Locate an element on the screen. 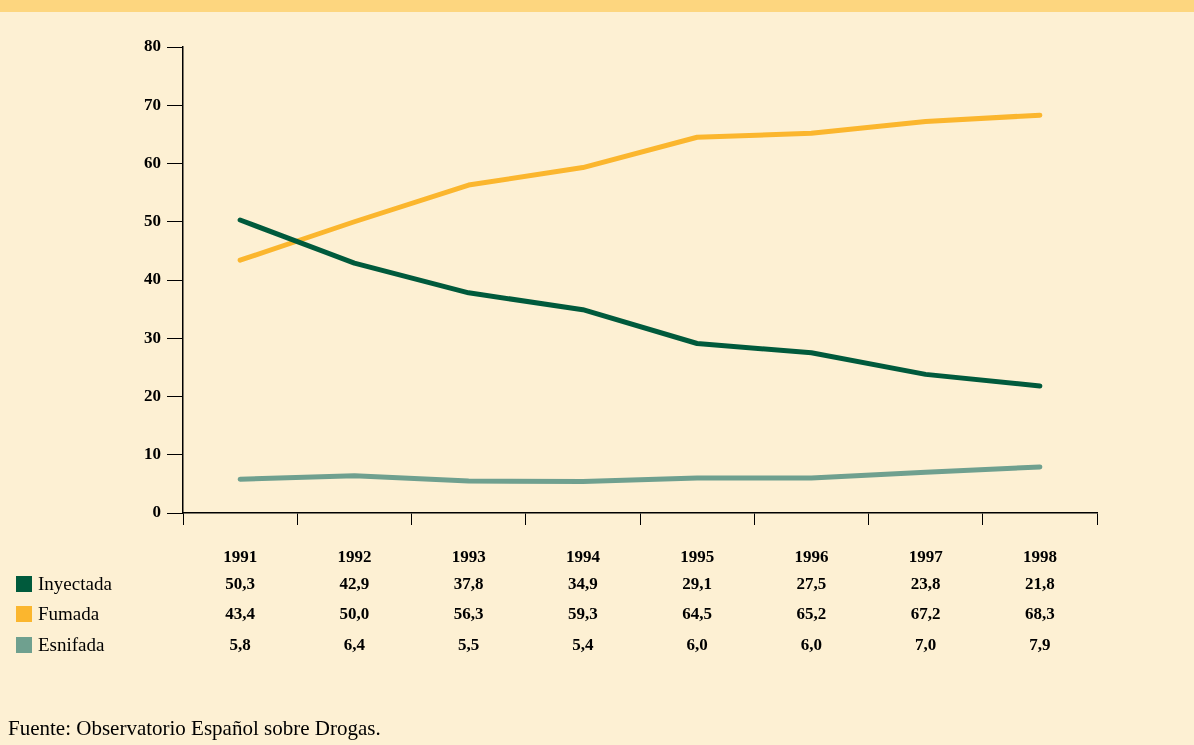 The image size is (1194, 745). y-tick-label: 60 is located at coordinates (152, 162).